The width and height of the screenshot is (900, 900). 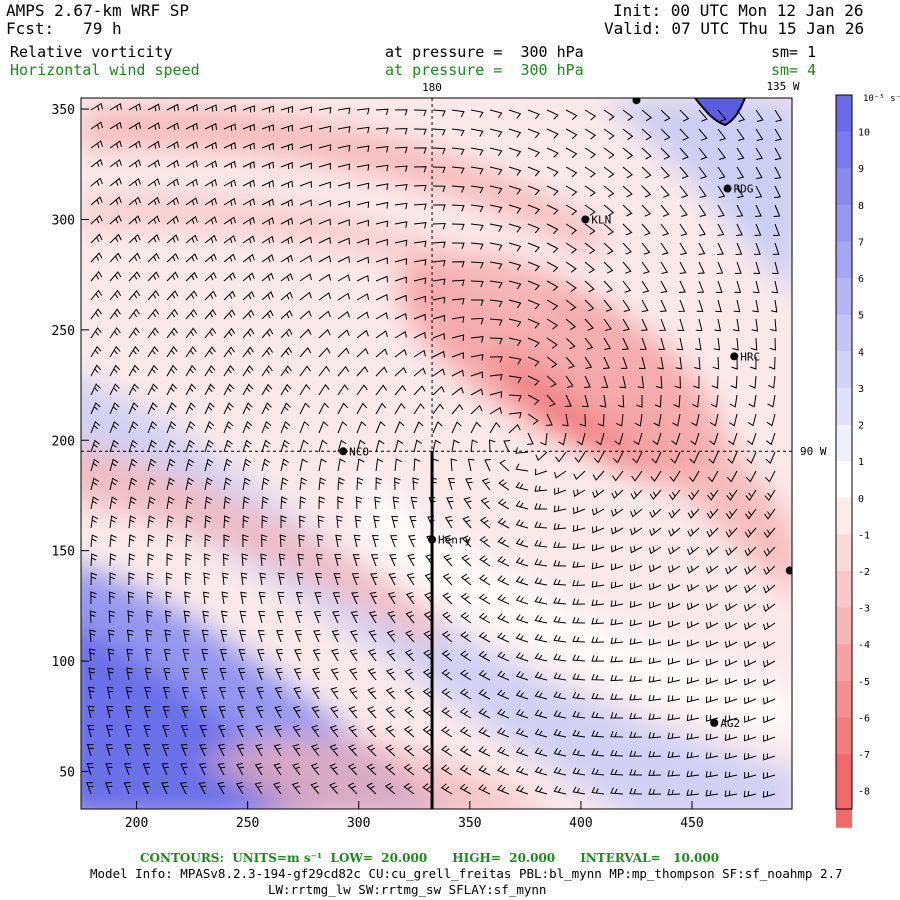 I want to click on x-tick-label: 300, so click(x=358, y=823).